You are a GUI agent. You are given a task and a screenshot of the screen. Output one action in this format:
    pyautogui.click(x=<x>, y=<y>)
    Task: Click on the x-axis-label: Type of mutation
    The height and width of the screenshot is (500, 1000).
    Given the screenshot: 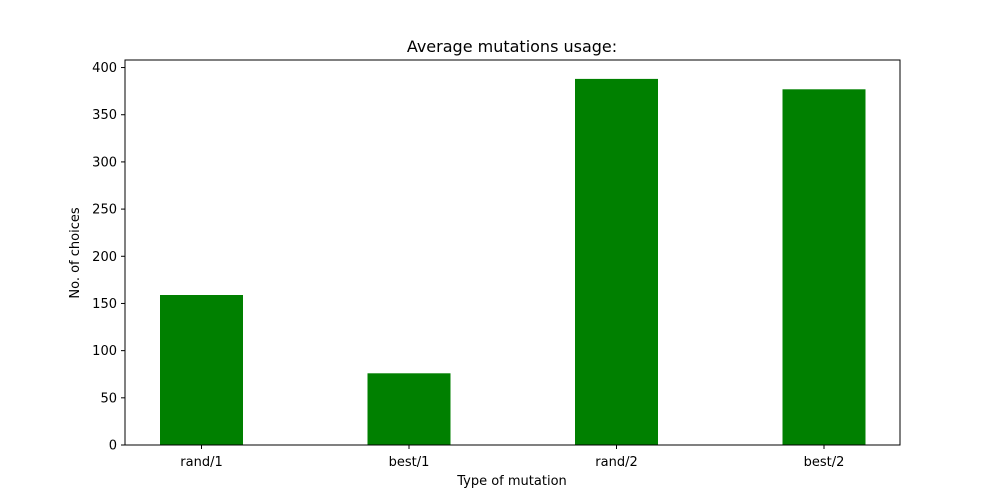 What is the action you would take?
    pyautogui.click(x=511, y=481)
    